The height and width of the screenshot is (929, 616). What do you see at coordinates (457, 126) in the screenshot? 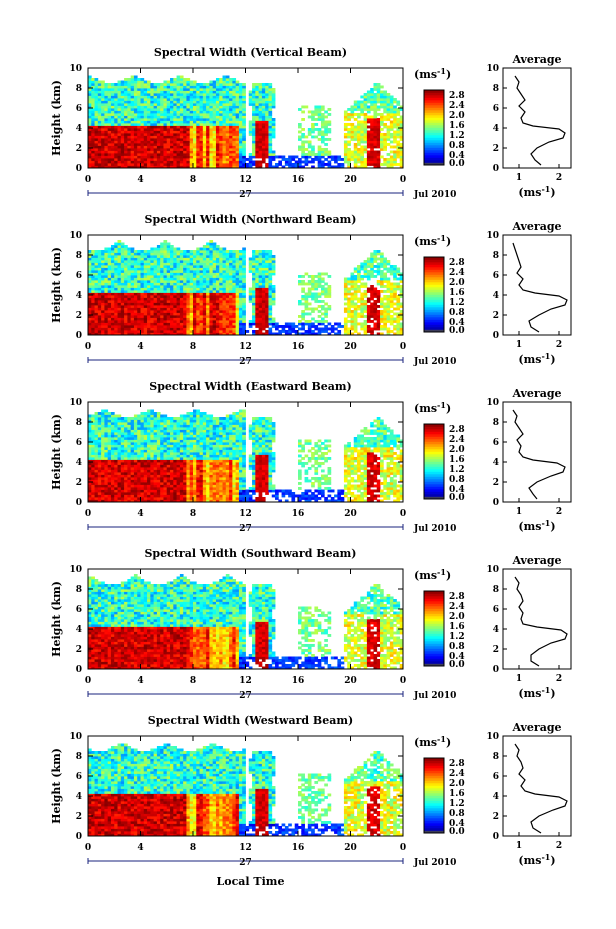
I see `colorbar-tick-label: 1.6` at bounding box center [457, 126].